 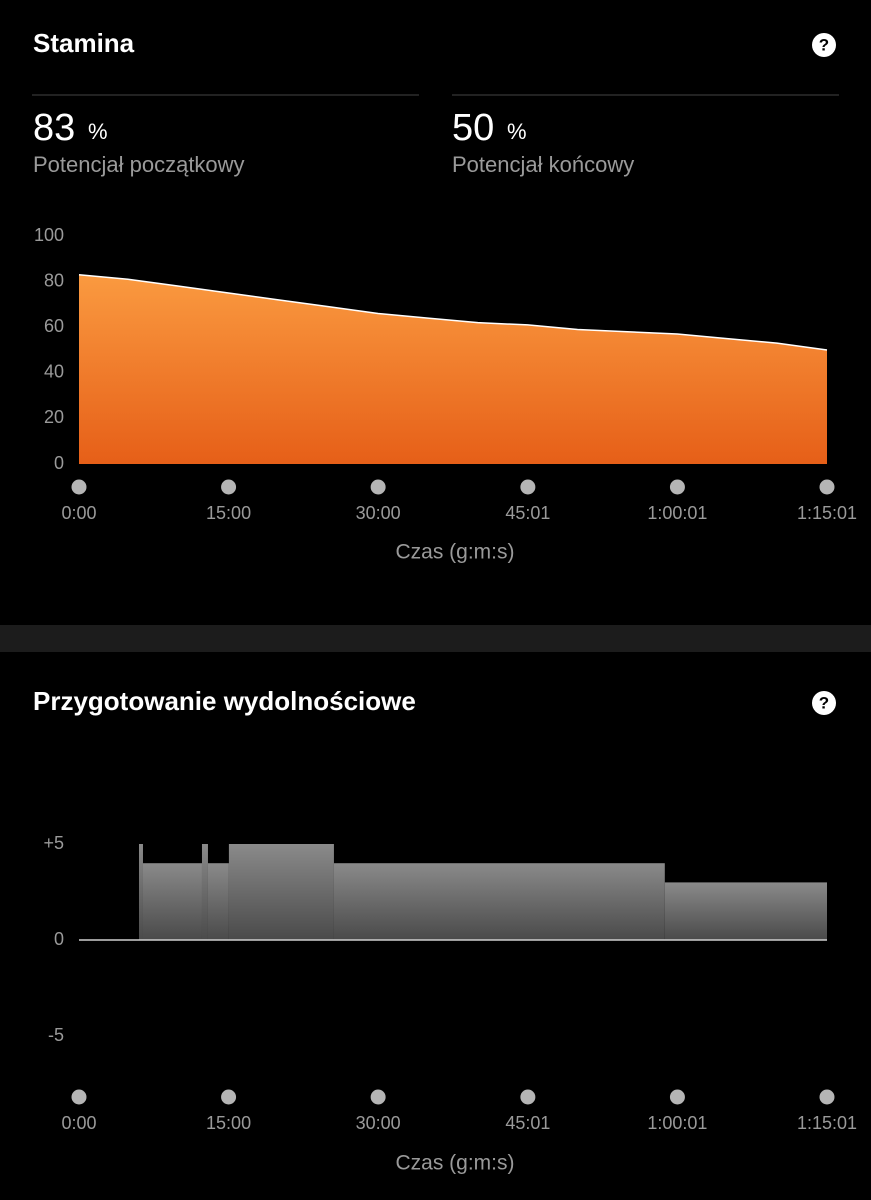 I want to click on y-tick-label: 60, so click(x=54, y=326).